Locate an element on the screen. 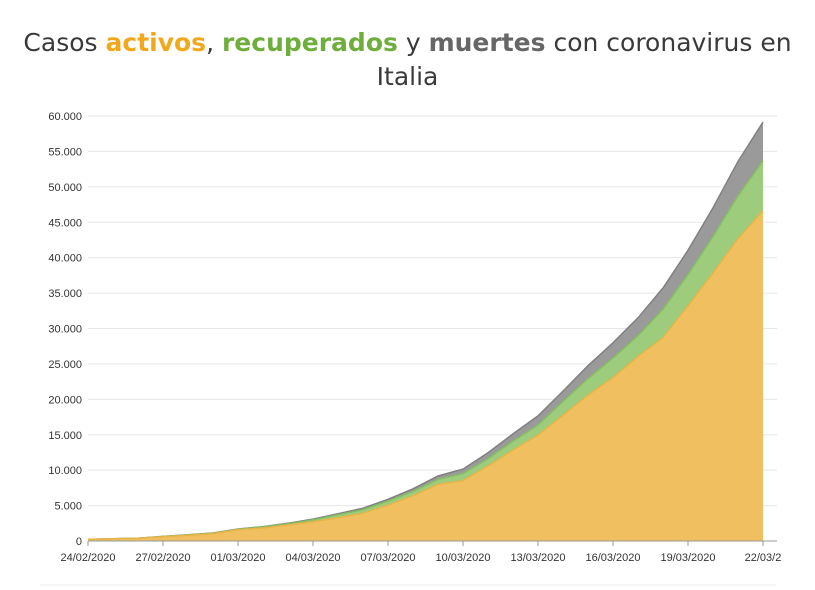 The height and width of the screenshot is (590, 815). x-tick-label: 22/03/2 is located at coordinates (763, 558).